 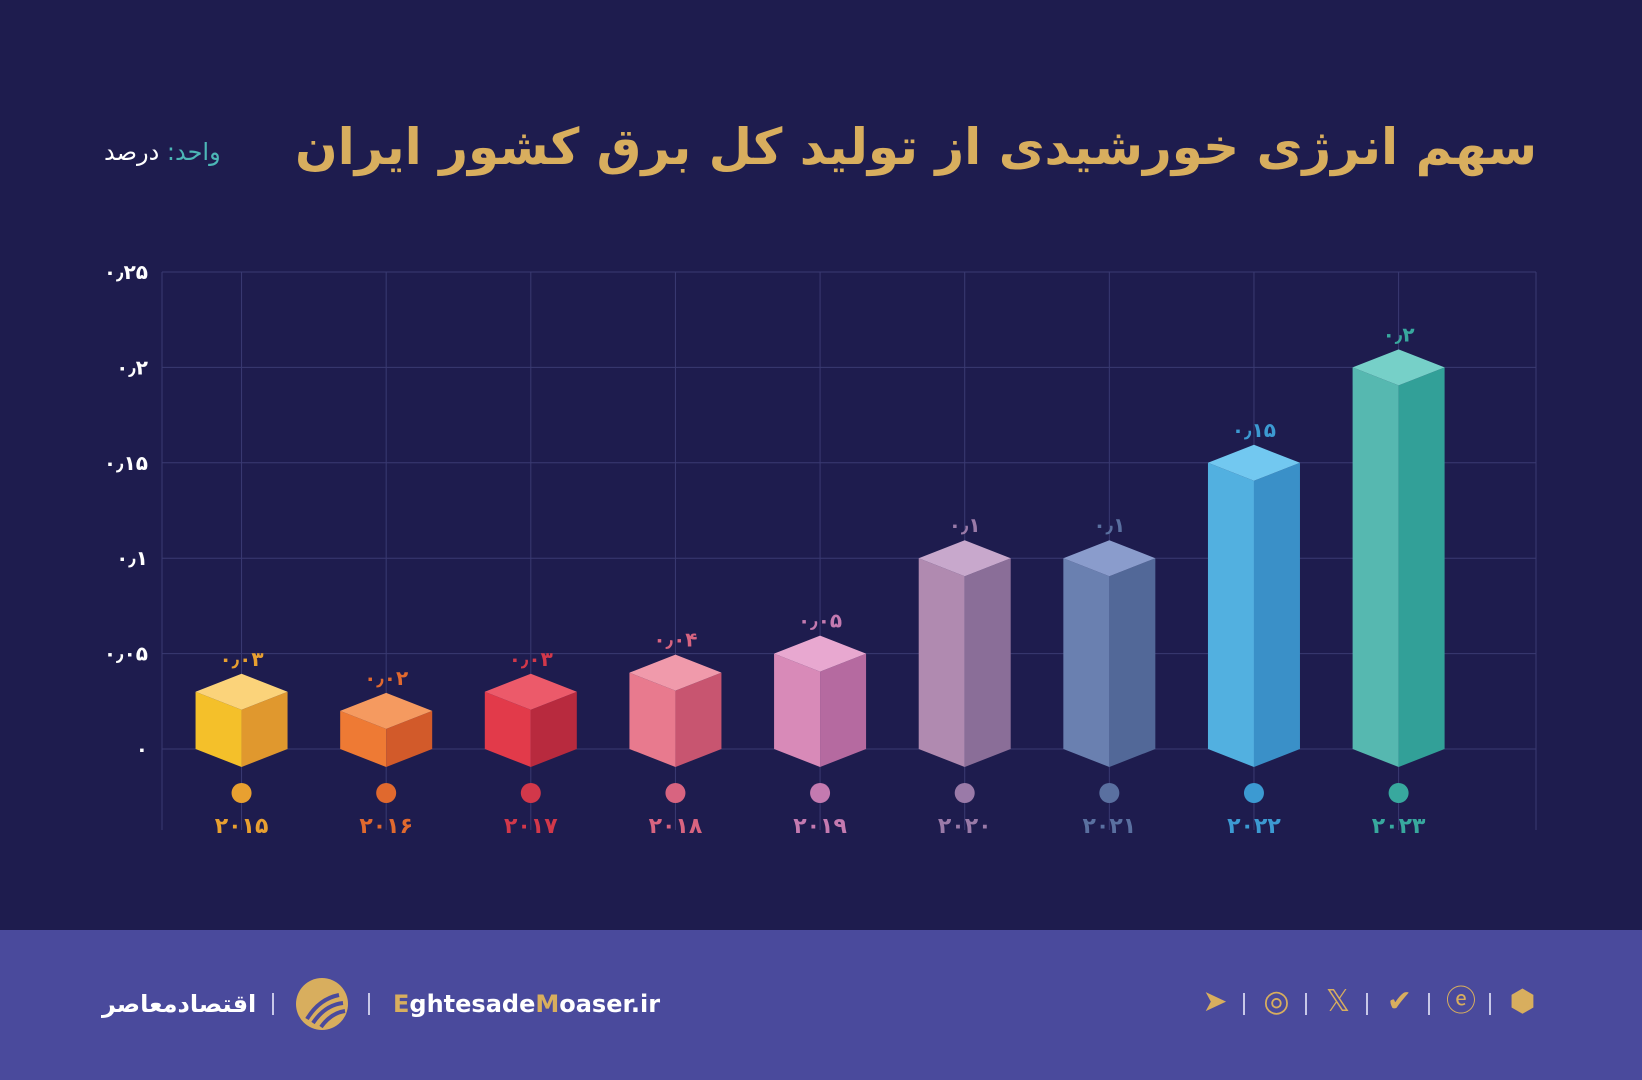 I want to click on y-tick-label: ۰, so click(x=142, y=749).